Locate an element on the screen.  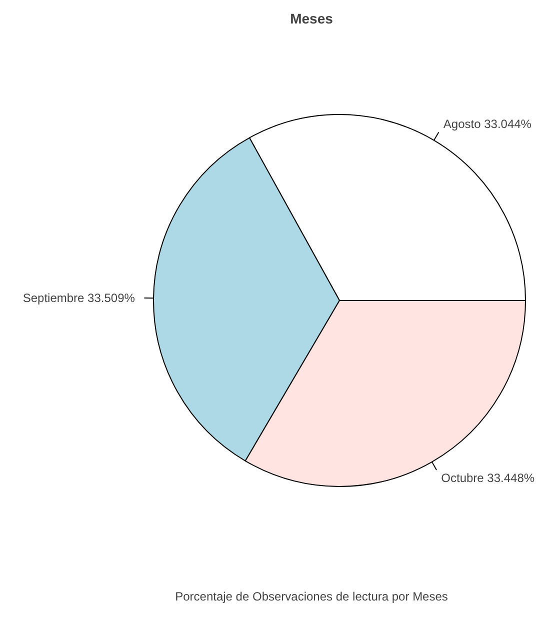
chart-title: Meses is located at coordinates (312, 18).